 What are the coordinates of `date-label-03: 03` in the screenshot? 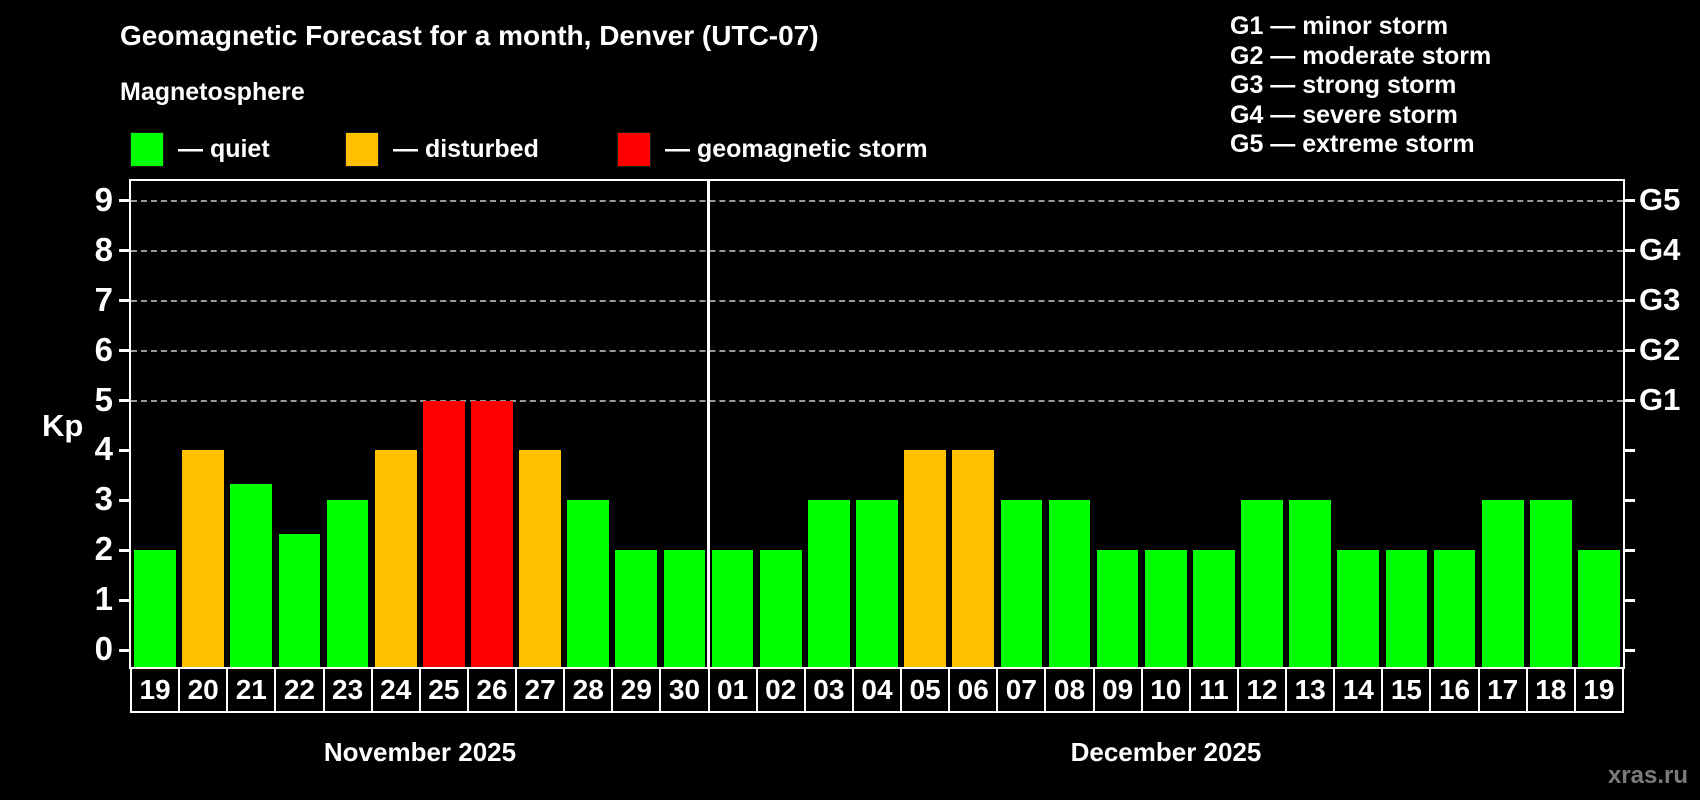 It's located at (828, 690).